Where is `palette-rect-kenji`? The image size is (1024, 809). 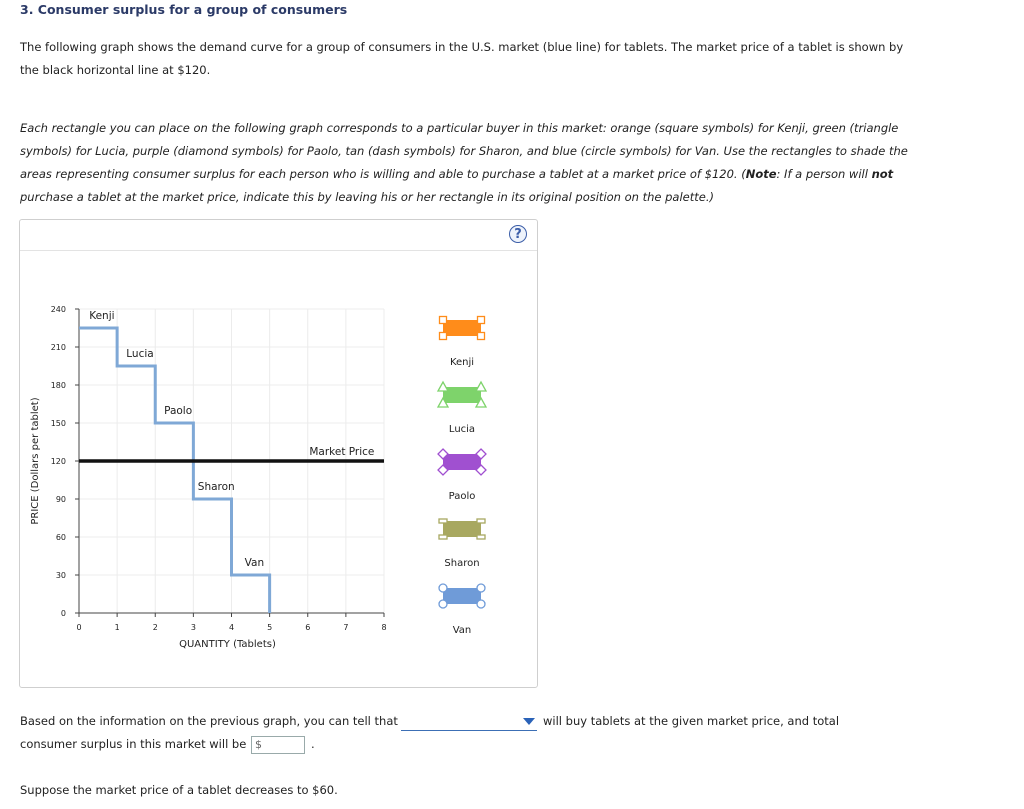 palette-rect-kenji is located at coordinates (462, 328).